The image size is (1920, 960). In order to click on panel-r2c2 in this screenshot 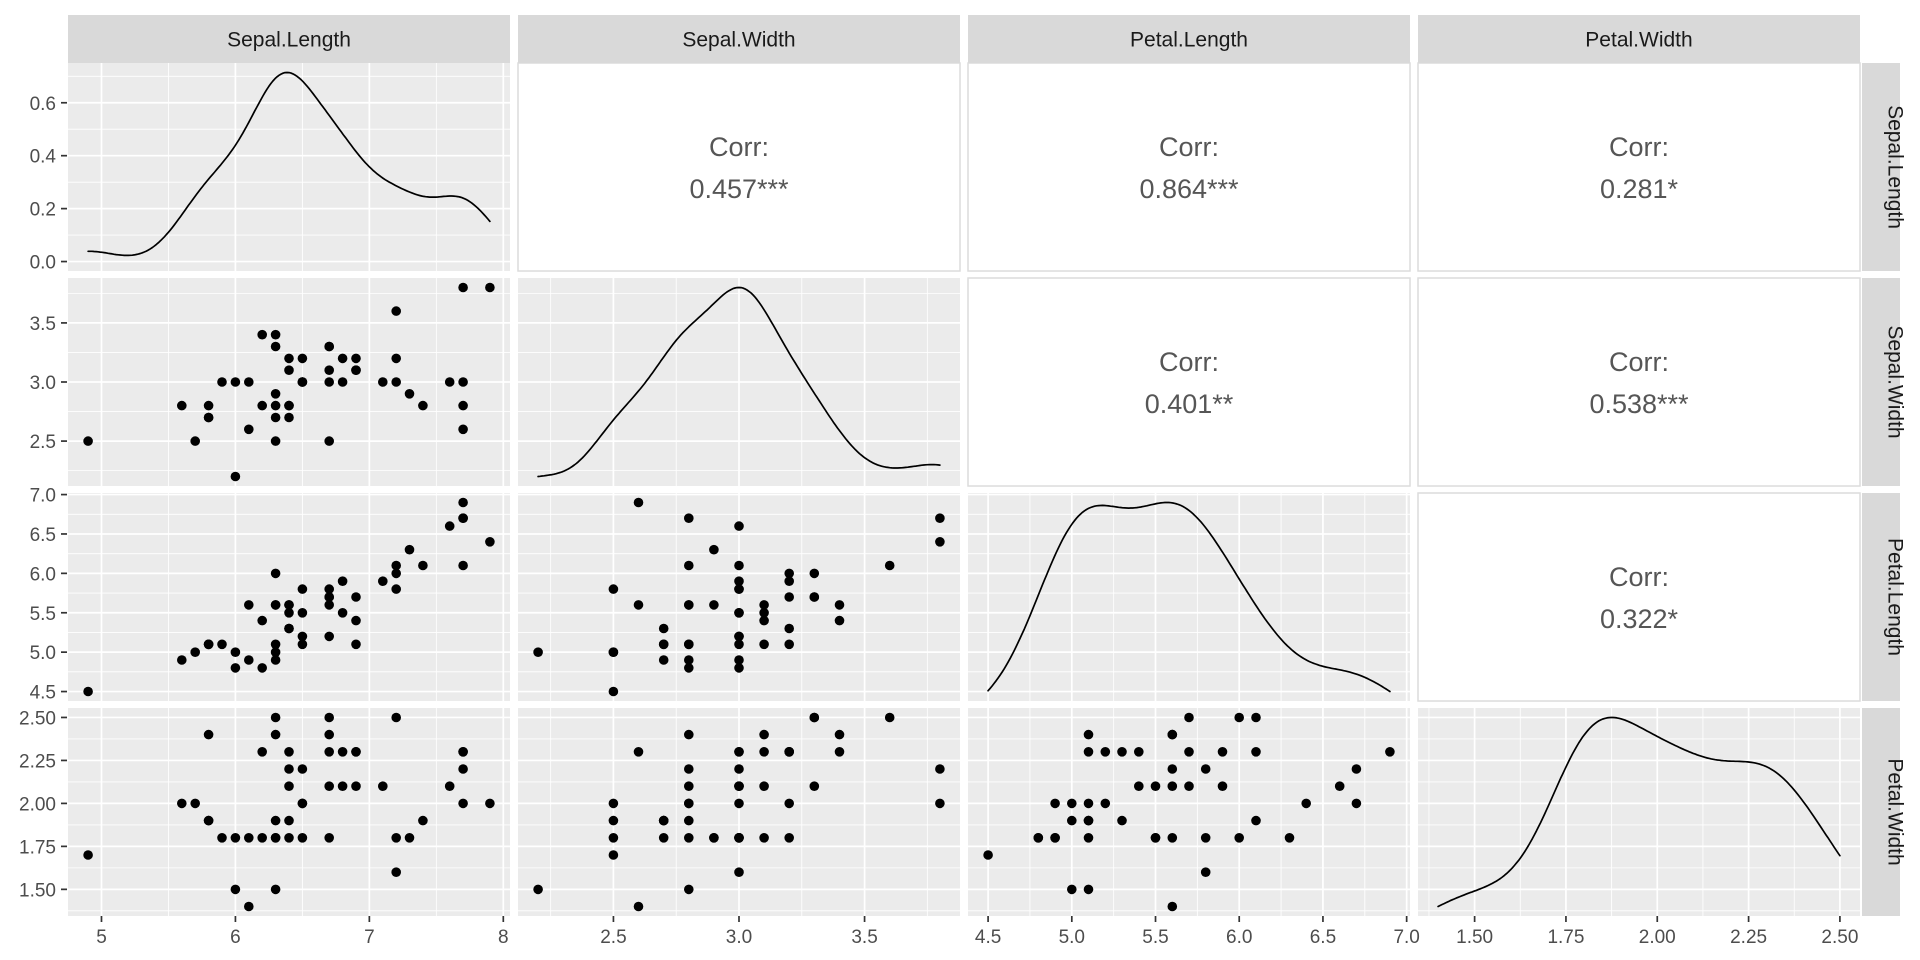, I will do `click(739, 382)`.